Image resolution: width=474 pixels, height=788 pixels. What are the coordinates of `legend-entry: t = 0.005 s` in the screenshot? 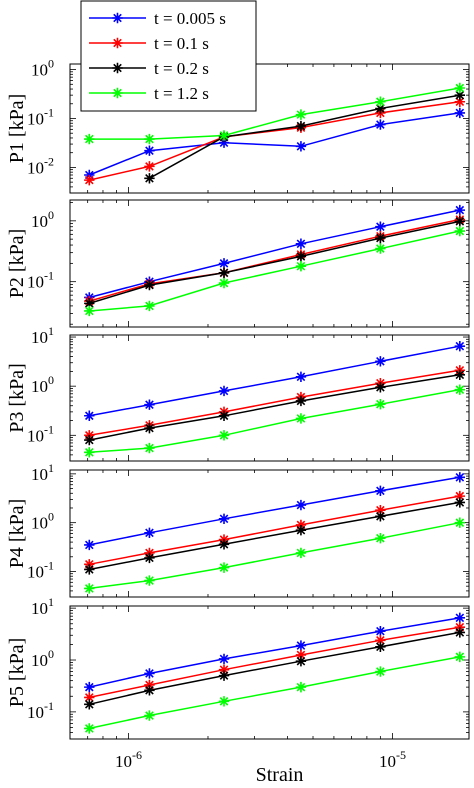 It's located at (157, 18).